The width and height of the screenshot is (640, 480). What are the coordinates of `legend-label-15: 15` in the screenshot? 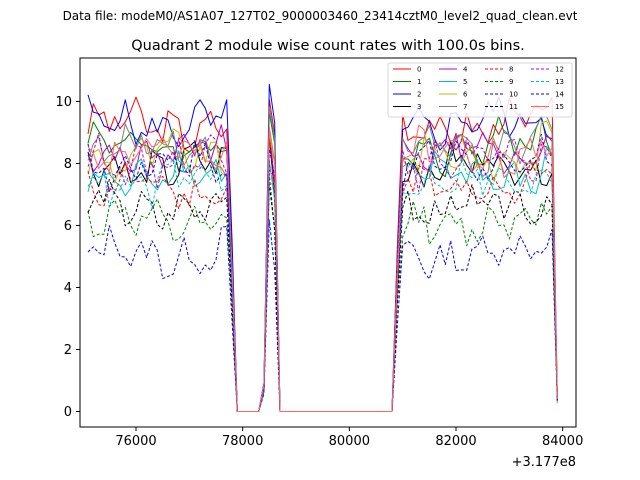 It's located at (559, 107).